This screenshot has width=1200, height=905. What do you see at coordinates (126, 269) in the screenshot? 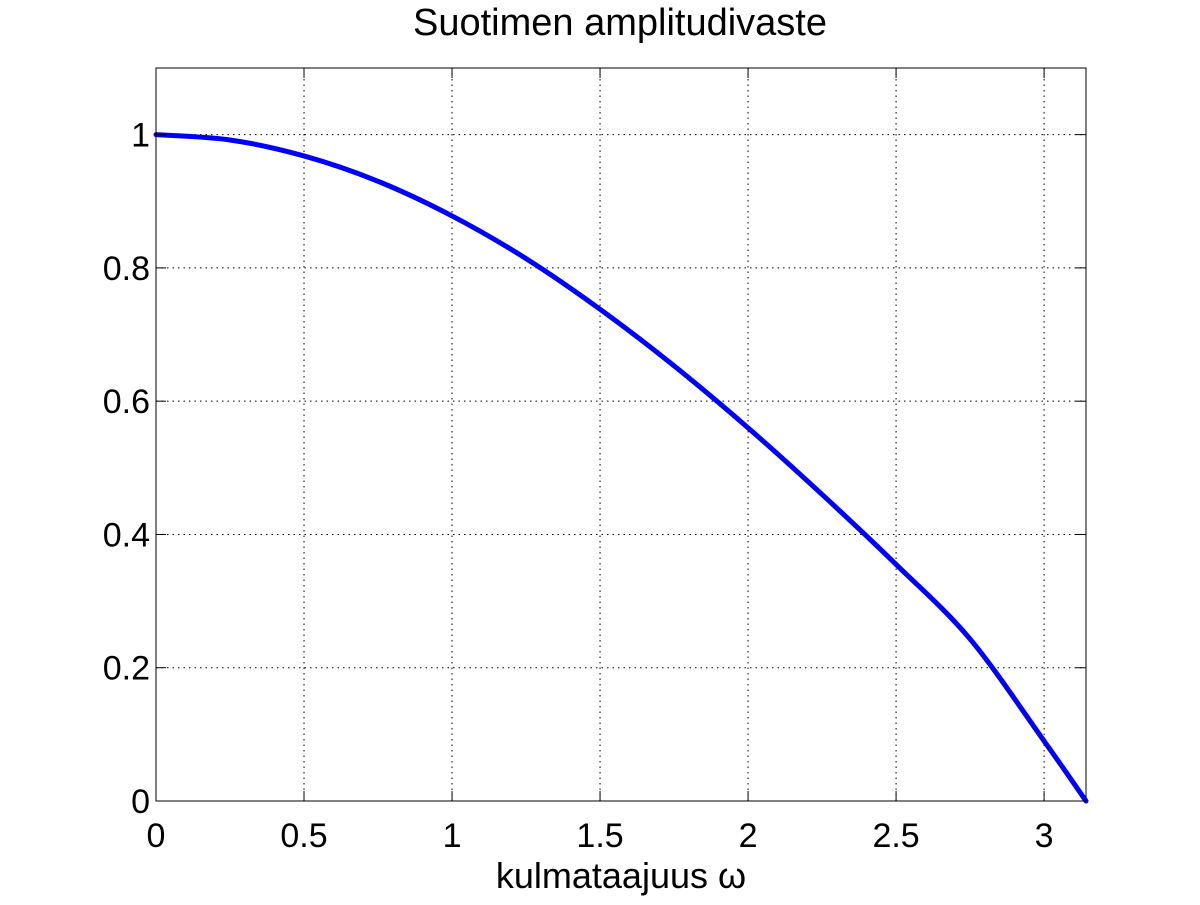
I see `y-tick-label: 0.8` at bounding box center [126, 269].